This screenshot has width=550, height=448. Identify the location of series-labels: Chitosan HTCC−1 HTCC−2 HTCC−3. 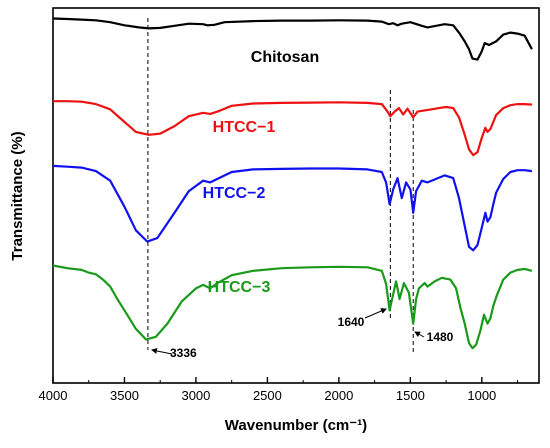
(261, 172).